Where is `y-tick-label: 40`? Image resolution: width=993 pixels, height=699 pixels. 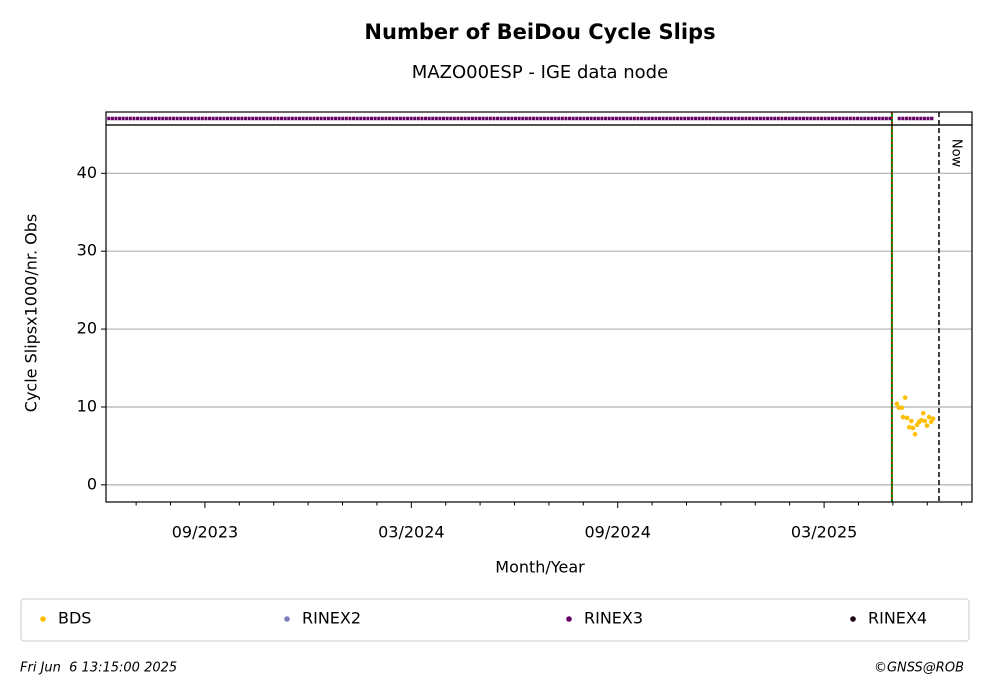 y-tick-label: 40 is located at coordinates (87, 172).